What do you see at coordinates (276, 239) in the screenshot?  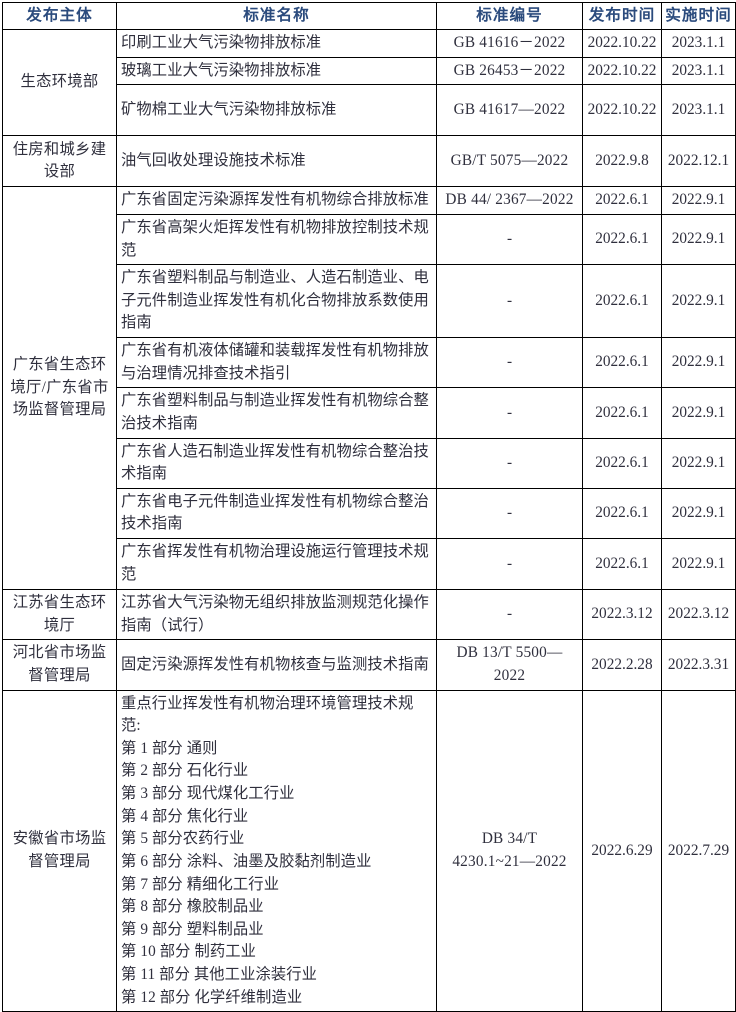 I see `cell-standard-name: 广东省高架火炬挥发性有机物排放控制技术规范` at bounding box center [276, 239].